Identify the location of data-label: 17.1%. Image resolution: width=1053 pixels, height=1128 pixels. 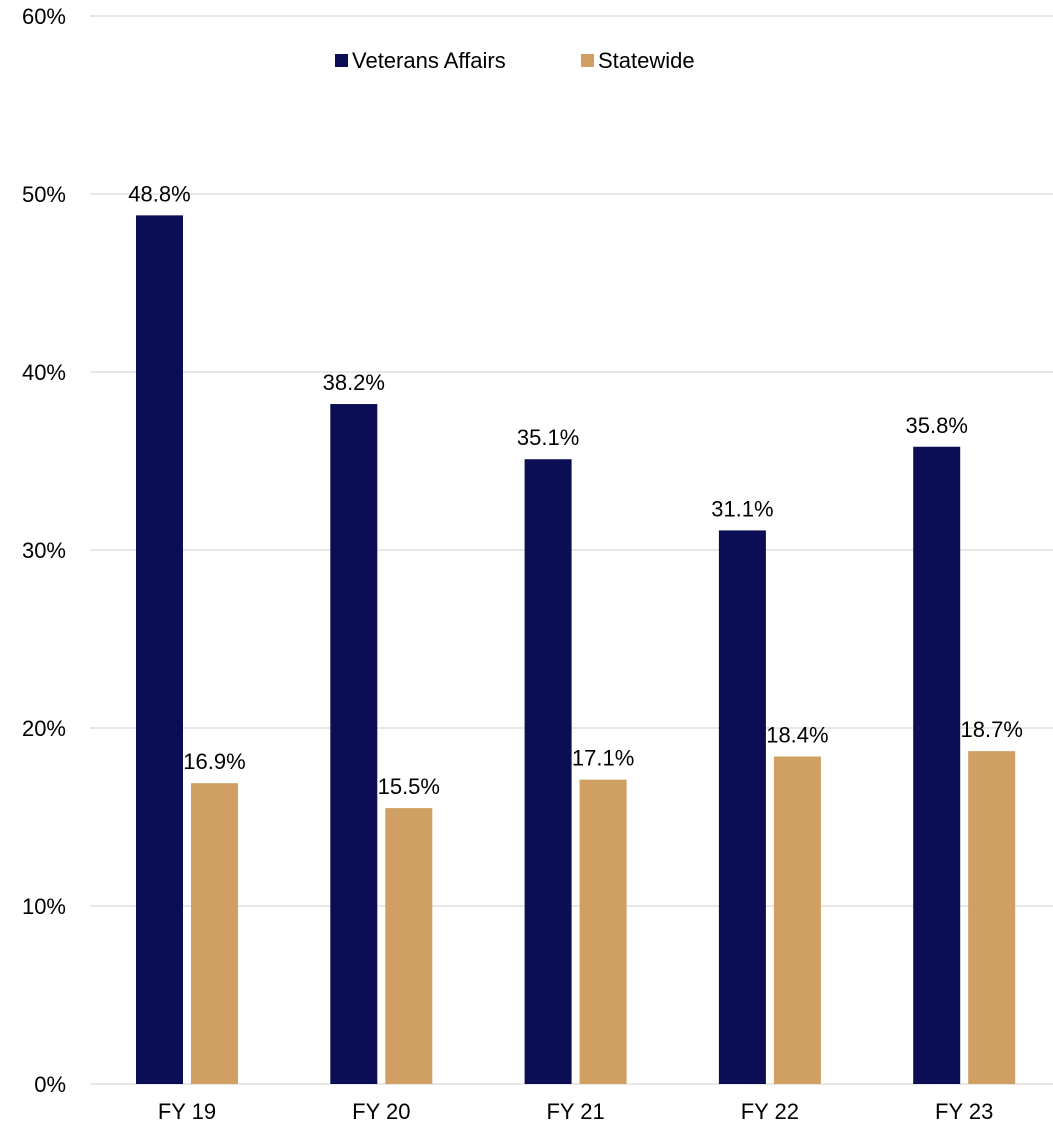
(603, 758).